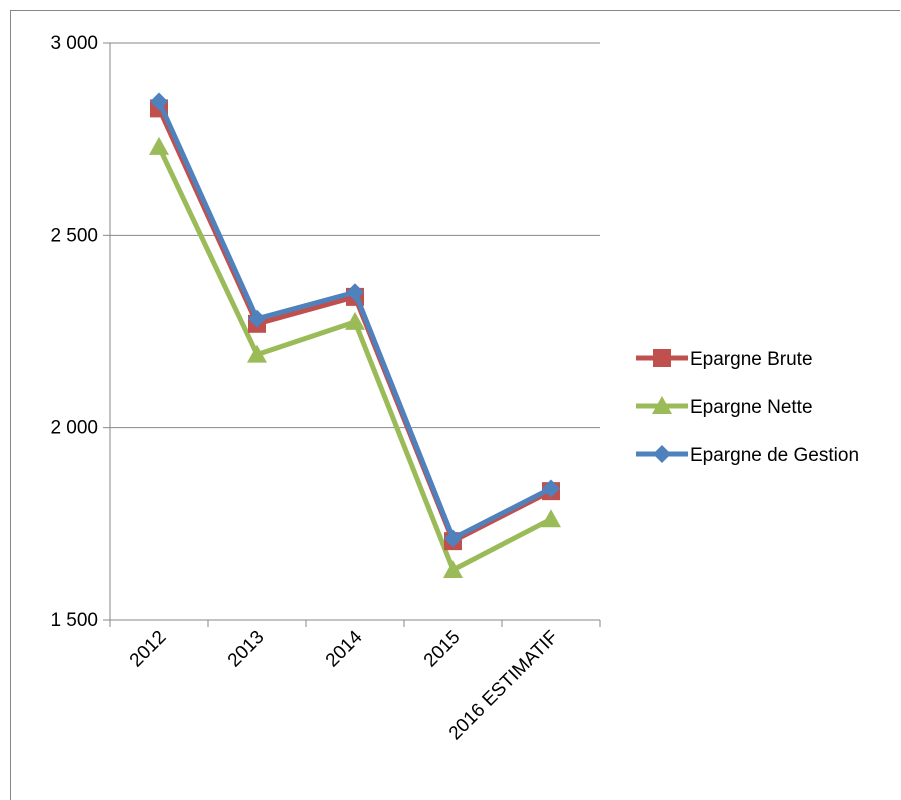 This screenshot has height=800, width=901. I want to click on y-tick-labels: 1 500 2 000 2 500 3 000, so click(74, 332).